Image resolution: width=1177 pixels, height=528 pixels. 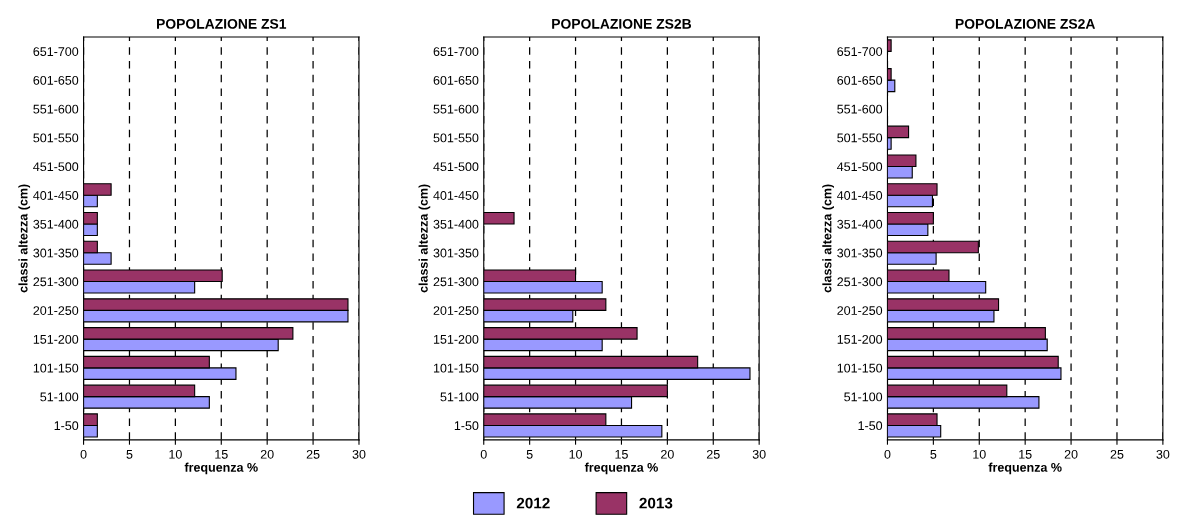 What do you see at coordinates (533, 503) in the screenshot?
I see `legend-label: 2012` at bounding box center [533, 503].